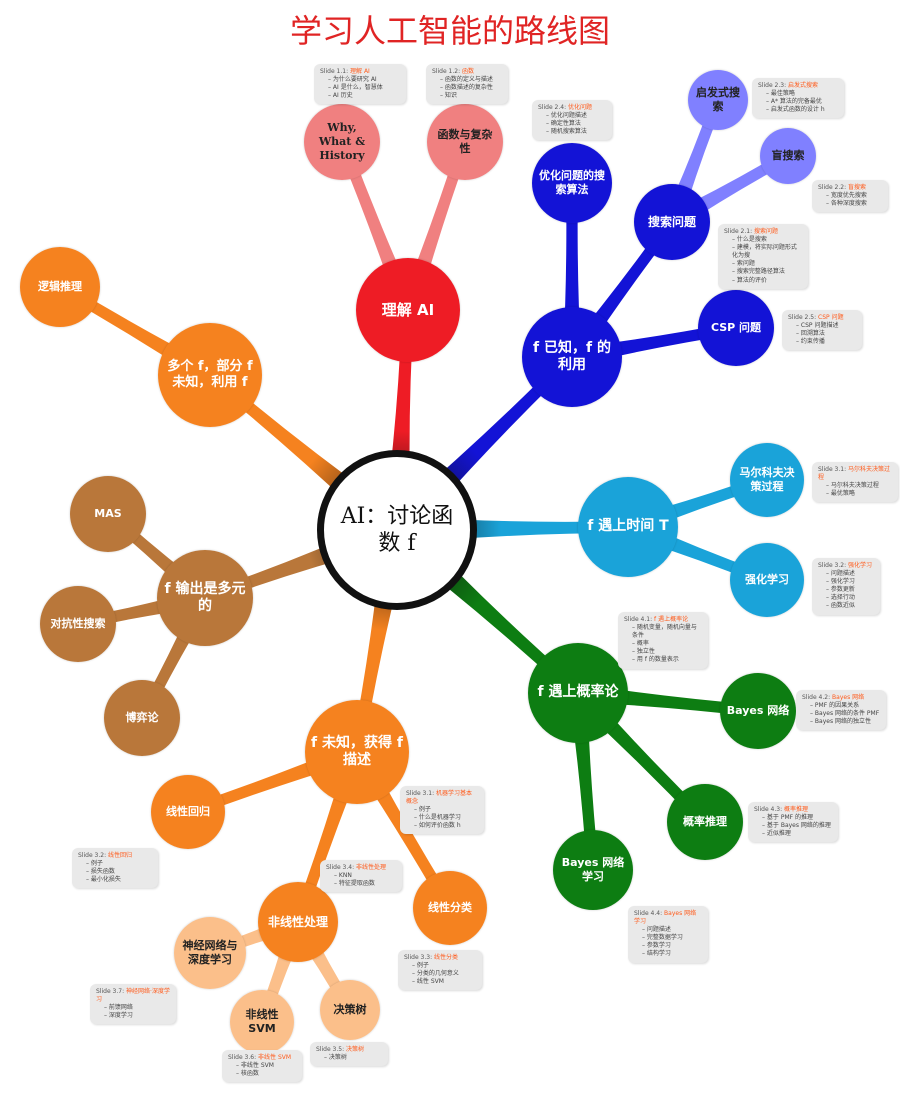  I want to click on slide-note-s36: Slide 3.6: 非线性 SVM非线性 SVM核函数, so click(262, 1066).